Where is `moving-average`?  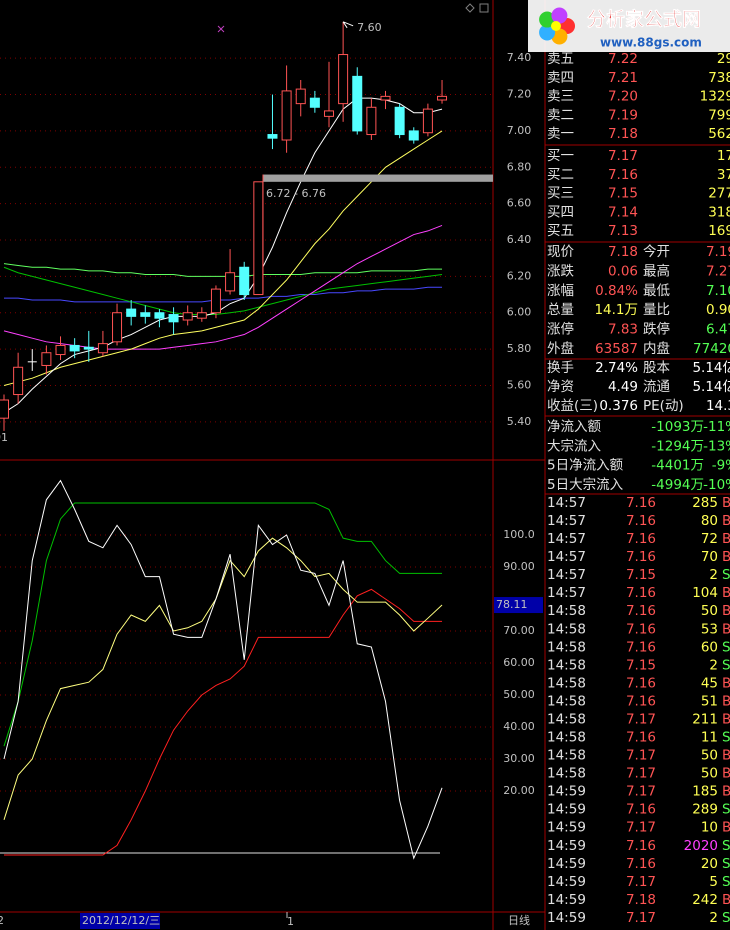 moving-average is located at coordinates (223, 294).